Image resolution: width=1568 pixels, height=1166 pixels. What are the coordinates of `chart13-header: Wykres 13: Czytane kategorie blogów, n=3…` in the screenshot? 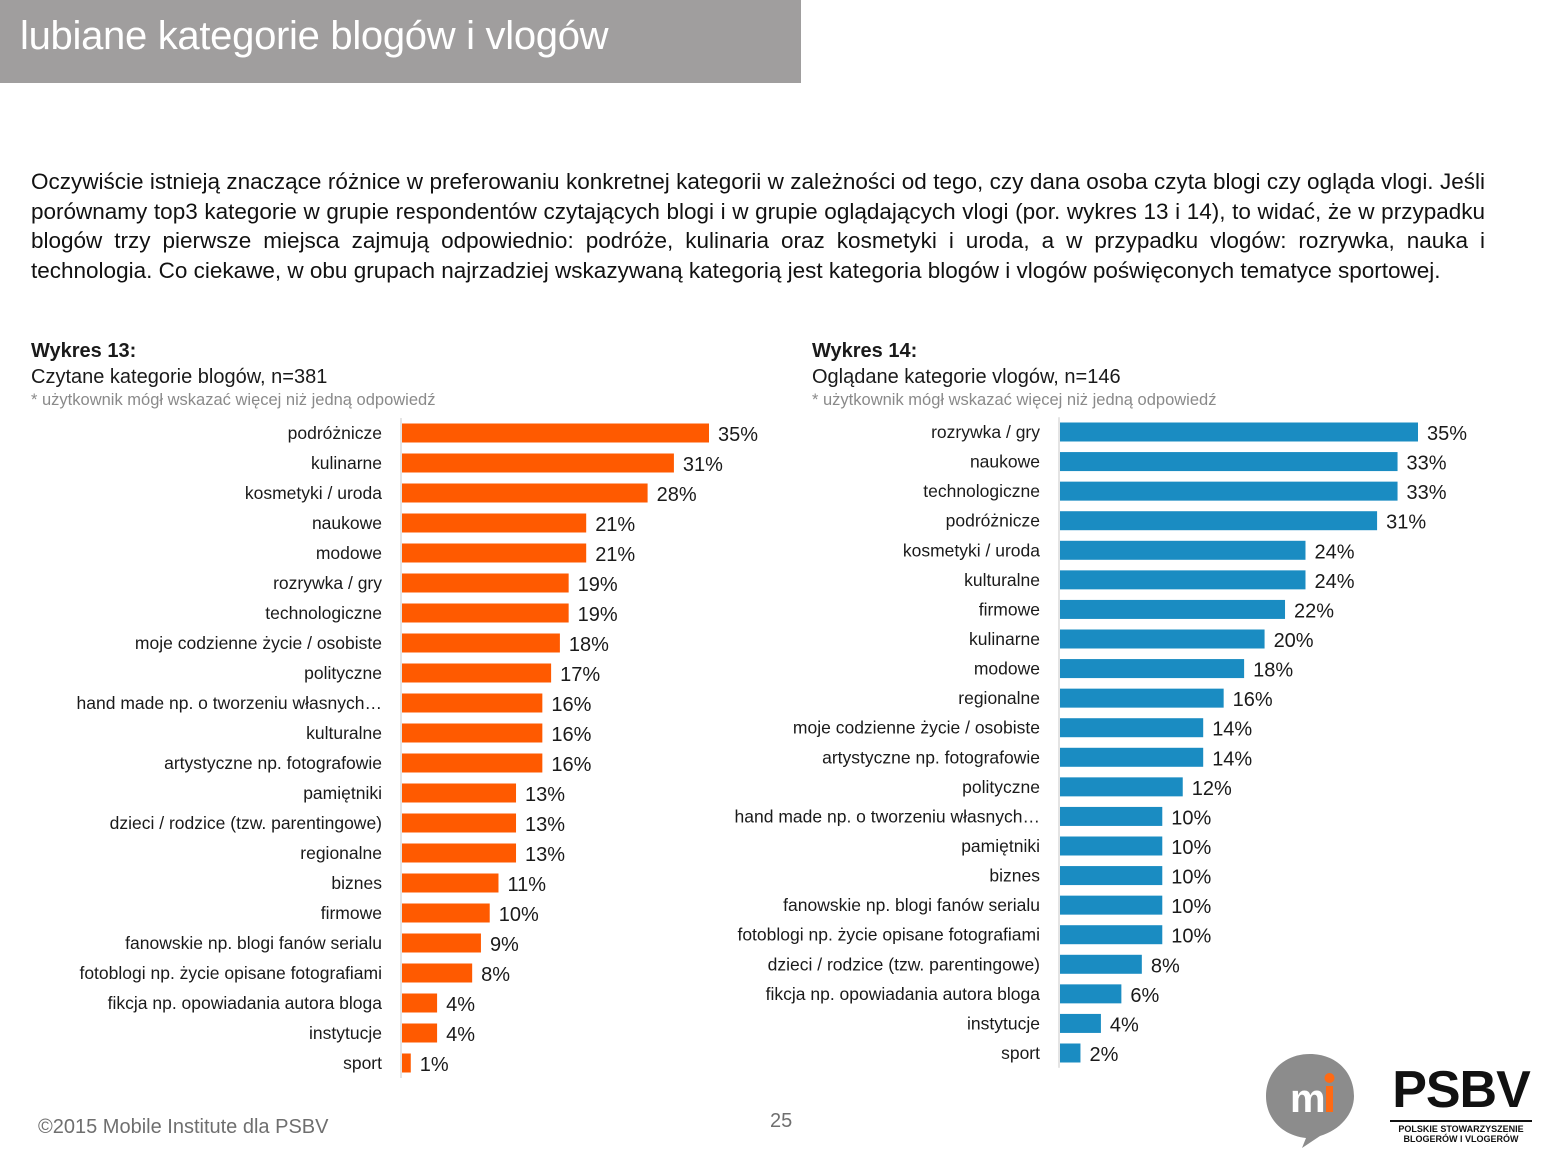 It's located at (233, 374).